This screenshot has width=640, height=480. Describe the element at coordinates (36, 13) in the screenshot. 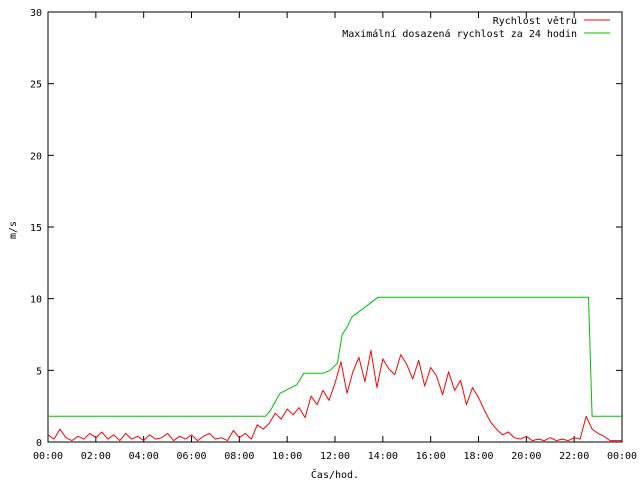

I see `y-tick-label: 30` at that location.